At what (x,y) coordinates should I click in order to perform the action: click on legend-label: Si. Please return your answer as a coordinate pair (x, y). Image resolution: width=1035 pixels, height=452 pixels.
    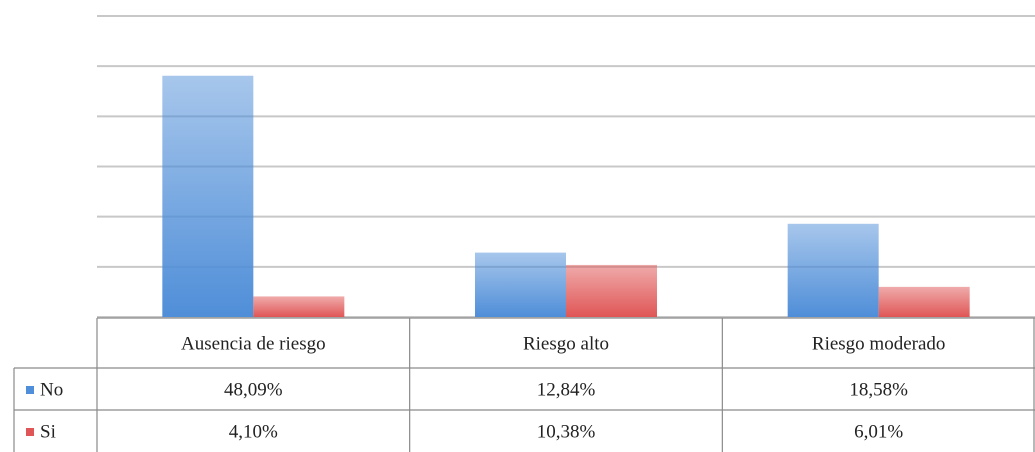
    Looking at the image, I should click on (48, 431).